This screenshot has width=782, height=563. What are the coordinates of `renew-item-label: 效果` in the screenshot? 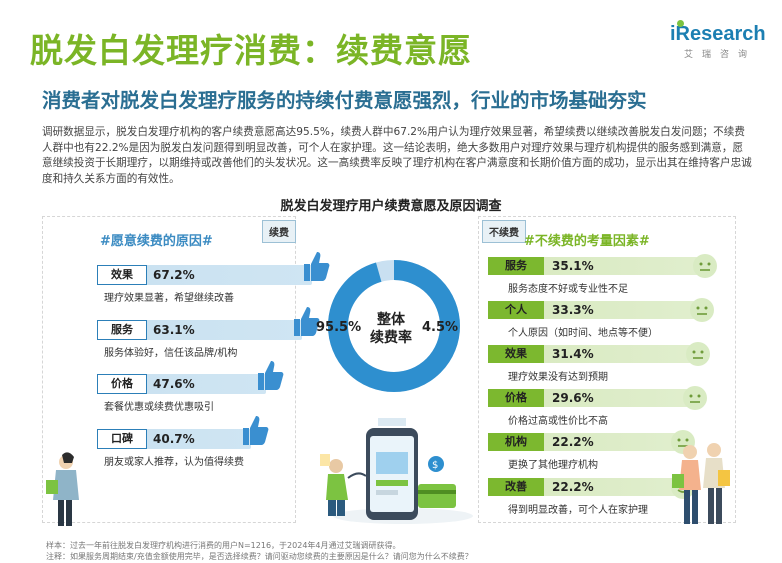 It's located at (122, 275).